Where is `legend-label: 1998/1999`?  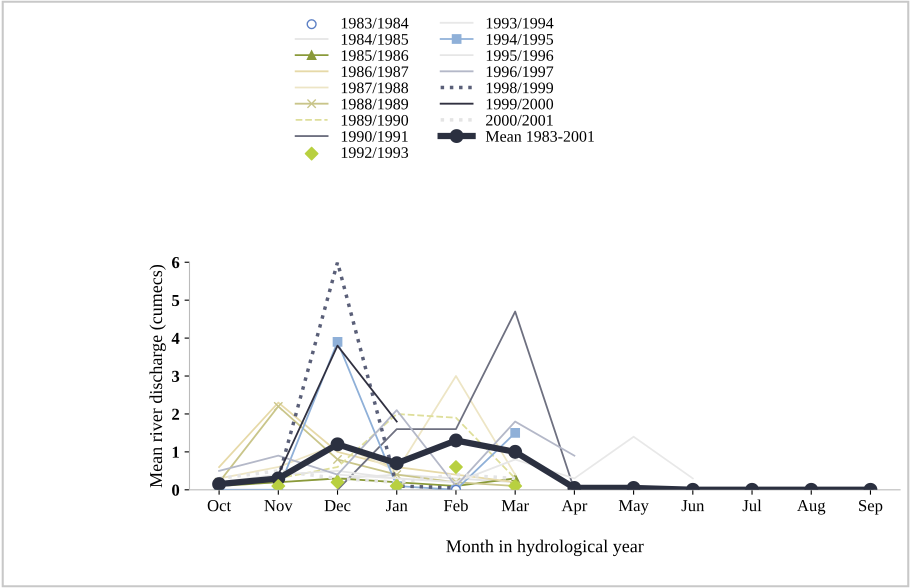 legend-label: 1998/1999 is located at coordinates (520, 88).